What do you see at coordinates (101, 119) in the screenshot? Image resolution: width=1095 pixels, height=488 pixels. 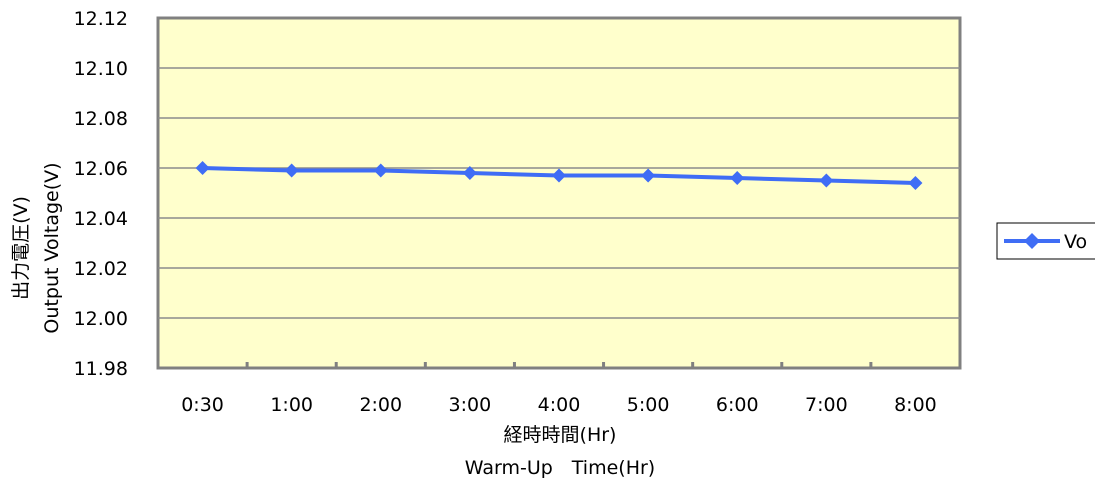 I see `y-tick-label: 12.08` at bounding box center [101, 119].